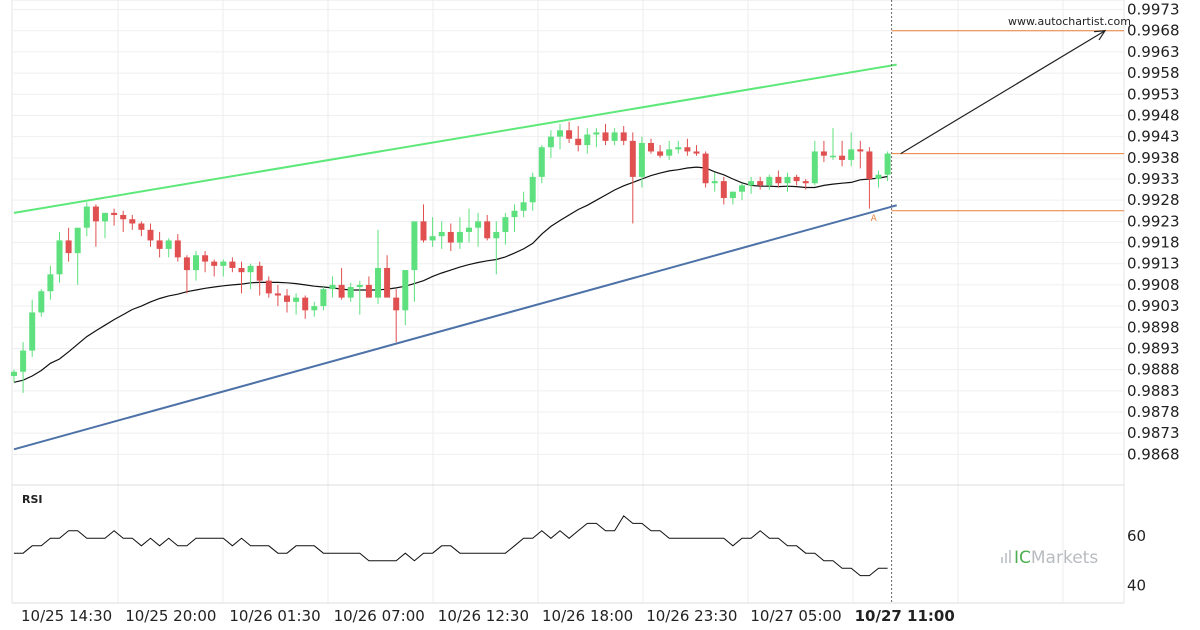  What do you see at coordinates (1153, 433) in the screenshot?
I see `price-tick-label: 0.9873` at bounding box center [1153, 433].